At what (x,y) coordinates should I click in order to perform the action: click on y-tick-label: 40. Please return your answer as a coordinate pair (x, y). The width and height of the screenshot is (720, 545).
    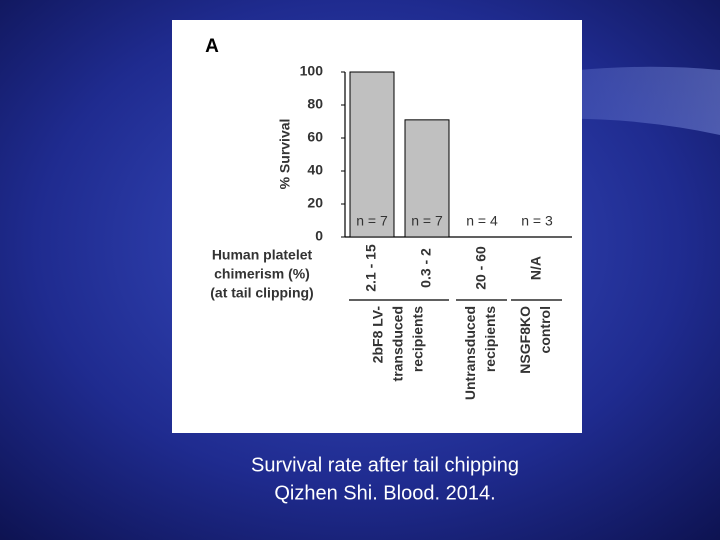
    Looking at the image, I should click on (315, 170).